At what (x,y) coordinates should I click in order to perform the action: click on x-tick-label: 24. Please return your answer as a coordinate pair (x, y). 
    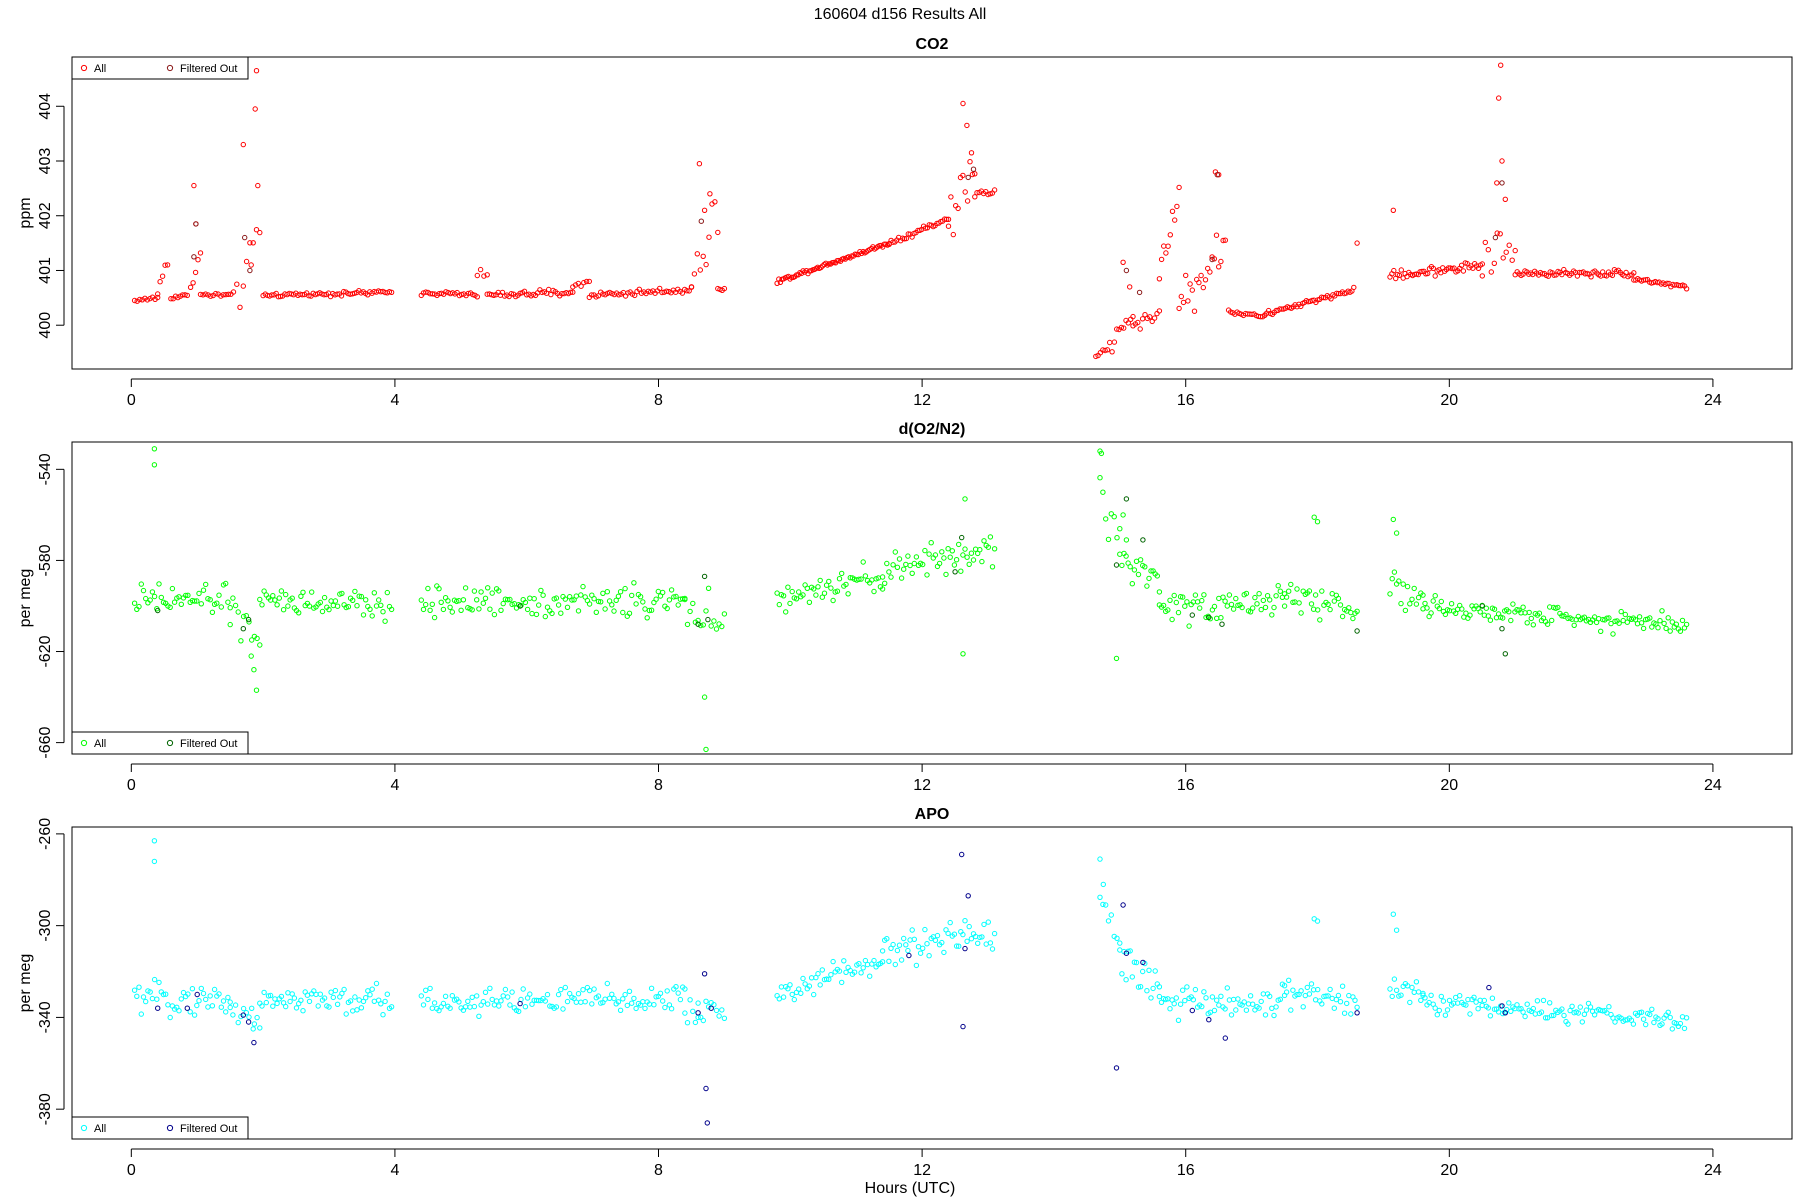
    Looking at the image, I should click on (1713, 400).